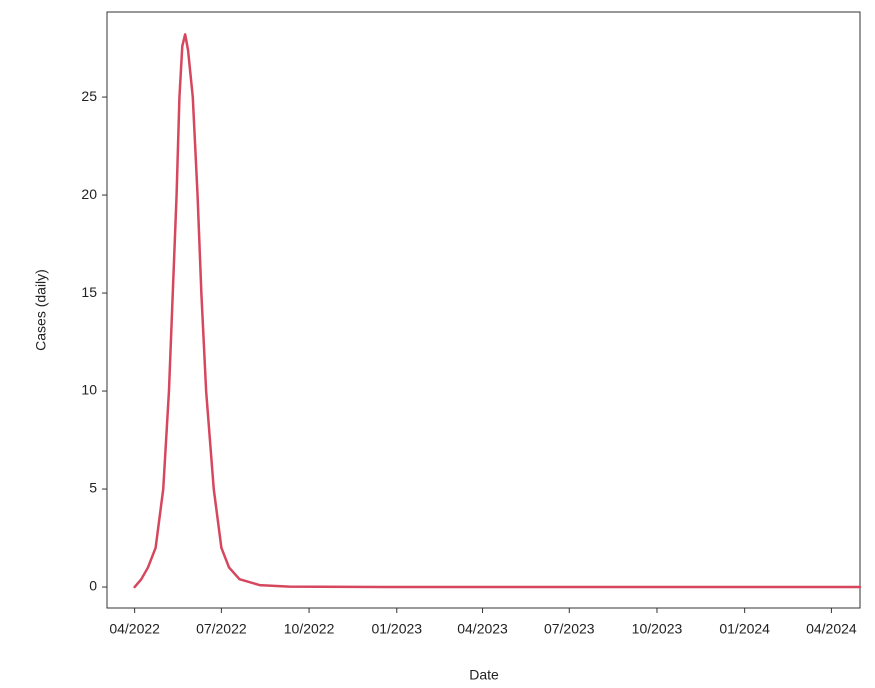 Image resolution: width=875 pixels, height=688 pixels. I want to click on x-tick-label: 04/2022, so click(134, 629).